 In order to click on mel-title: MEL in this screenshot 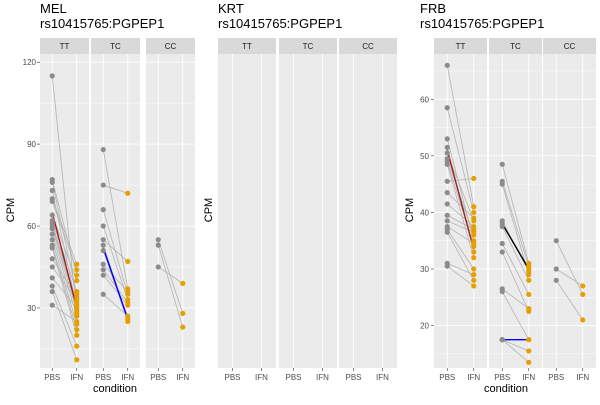, I will do `click(53, 8)`.